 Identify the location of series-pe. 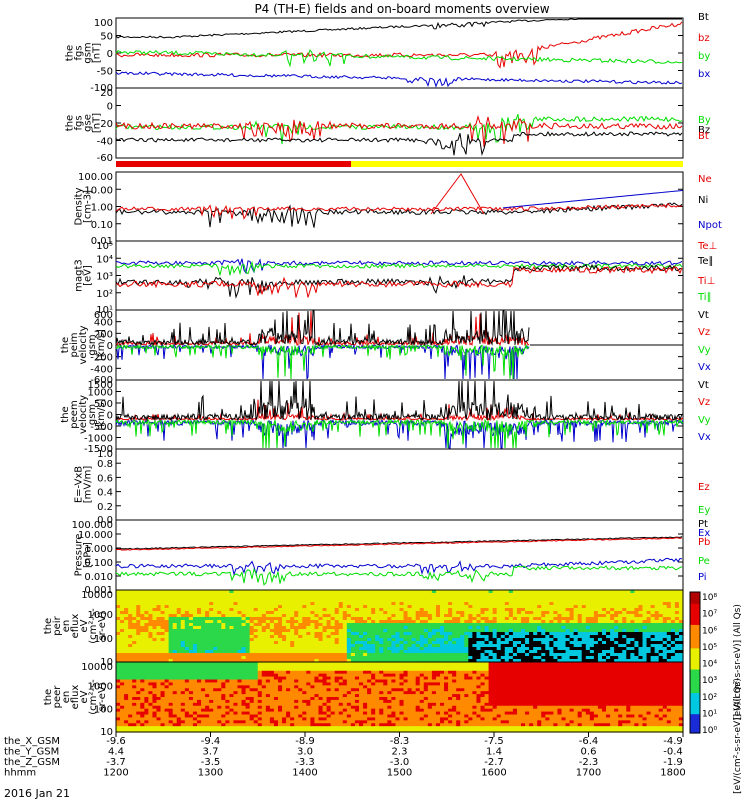
(399, 575).